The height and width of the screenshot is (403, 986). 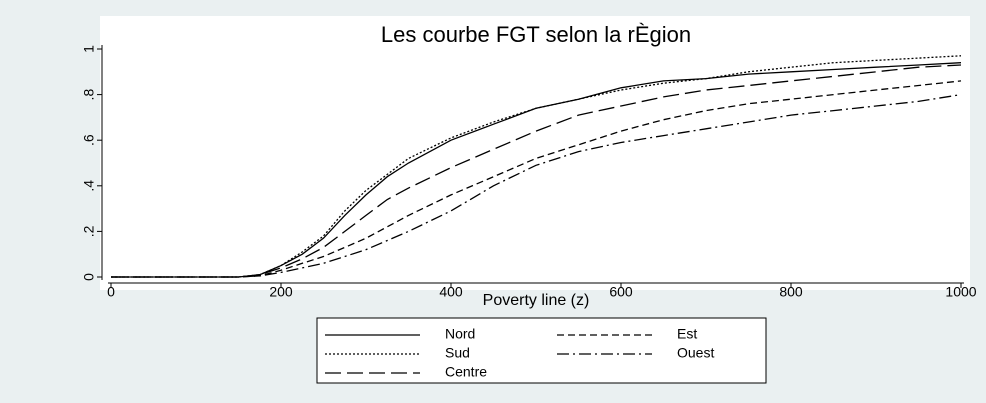 I want to click on y-tick-label: 1, so click(x=89, y=49).